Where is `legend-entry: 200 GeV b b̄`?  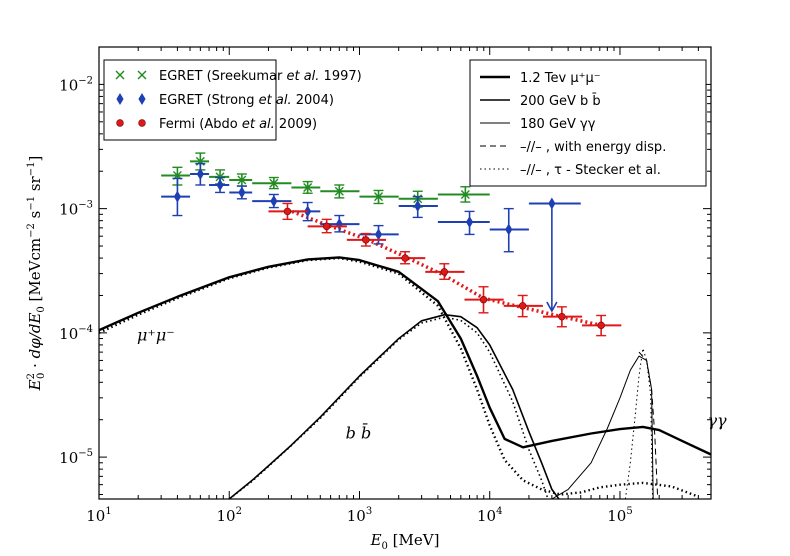
legend-entry: 200 GeV b b̄ is located at coordinates (540, 101).